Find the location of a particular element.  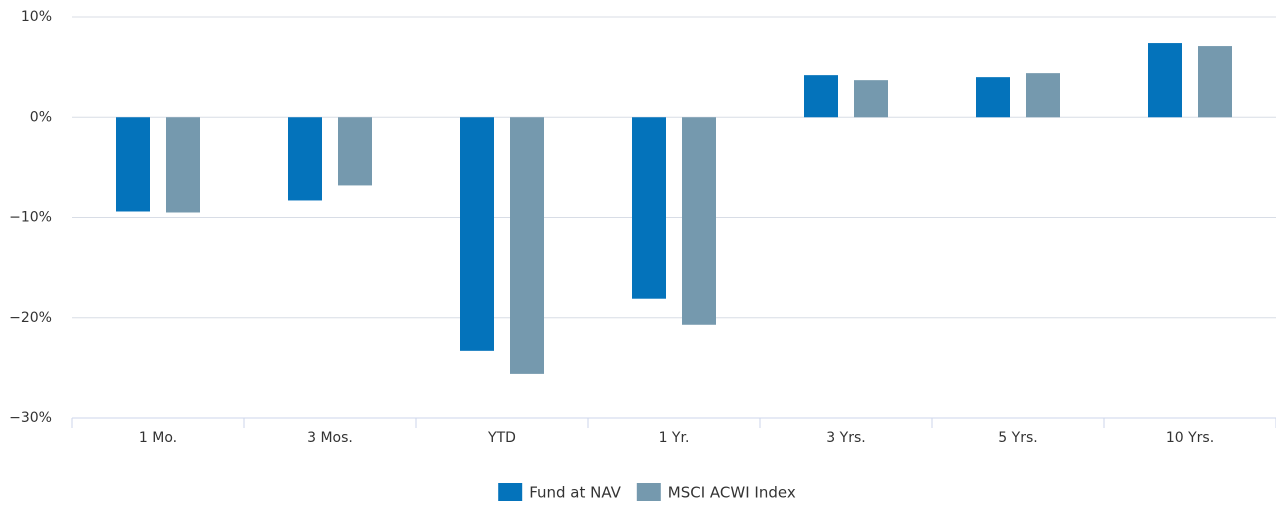

y-tick-label: −10% is located at coordinates (30, 218).